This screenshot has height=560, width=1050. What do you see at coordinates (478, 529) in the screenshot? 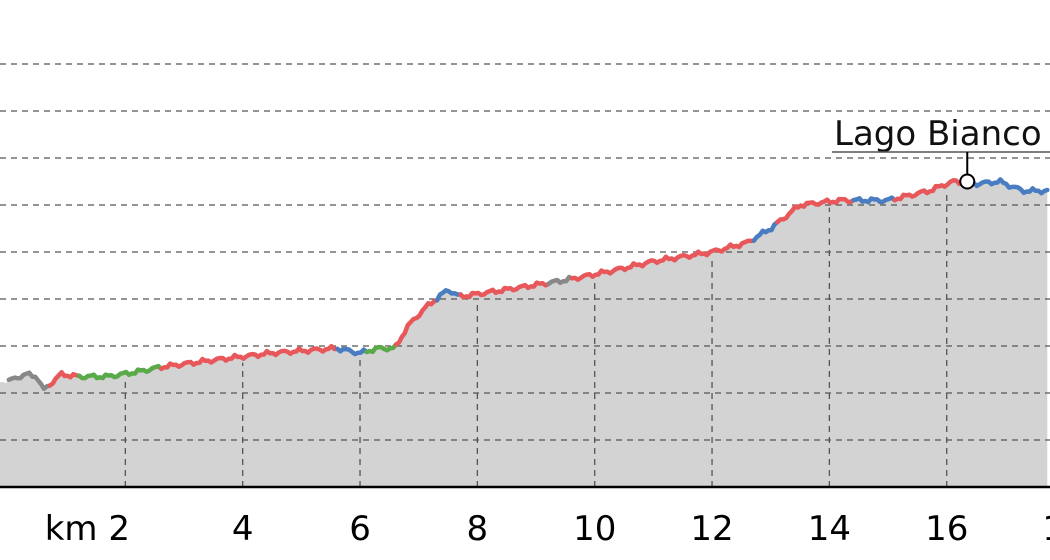
I see `x-tick-label: 8` at bounding box center [478, 529].